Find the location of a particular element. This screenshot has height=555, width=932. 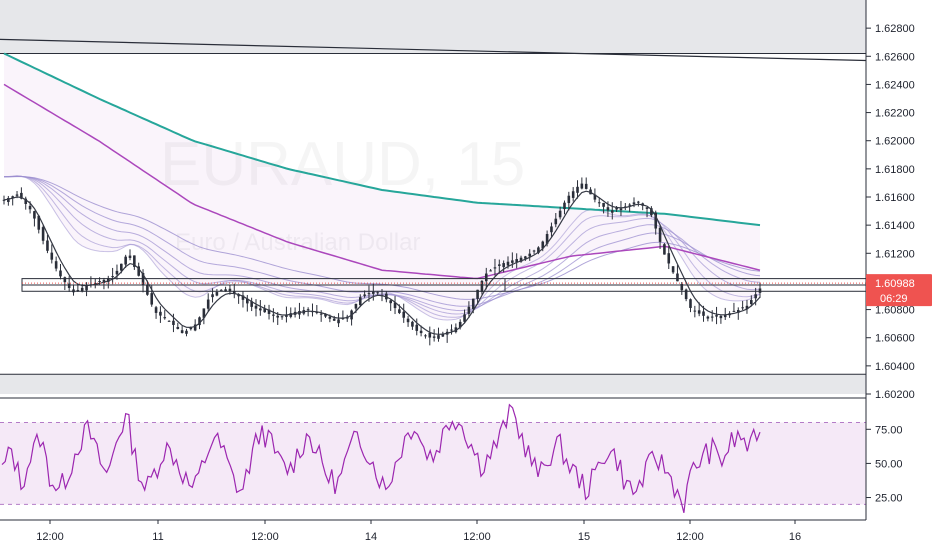

watermark-symbol: EURAUD, 15 is located at coordinates (342, 164).